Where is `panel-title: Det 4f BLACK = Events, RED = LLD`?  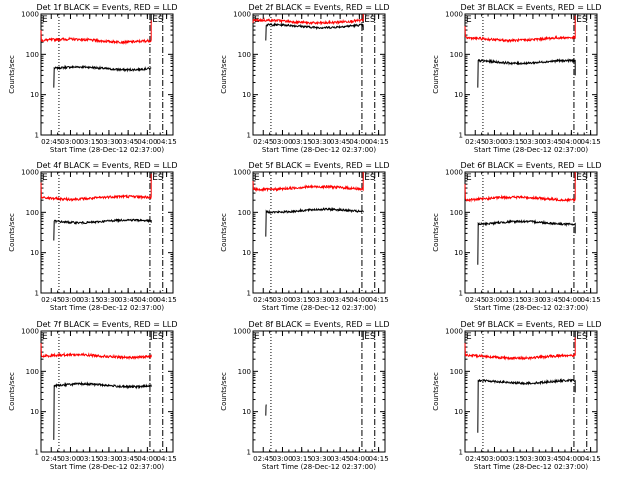 panel-title: Det 4f BLACK = Events, RED = LLD is located at coordinates (106, 165).